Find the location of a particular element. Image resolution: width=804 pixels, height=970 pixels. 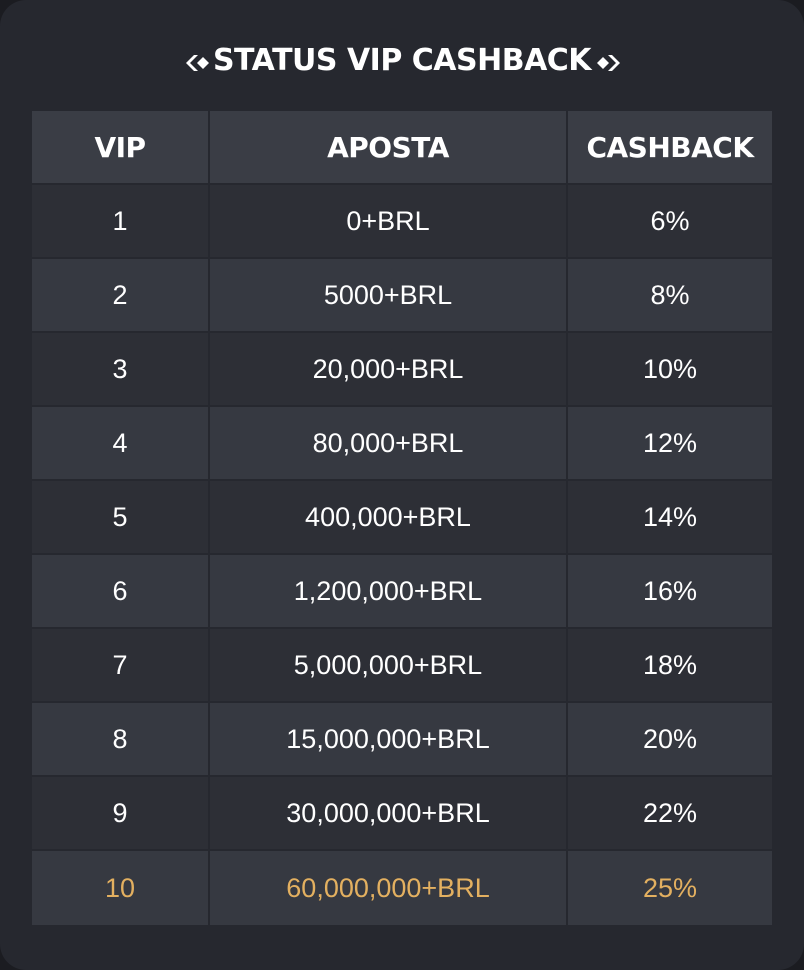

vip-level-cell: 3 is located at coordinates (121, 369).